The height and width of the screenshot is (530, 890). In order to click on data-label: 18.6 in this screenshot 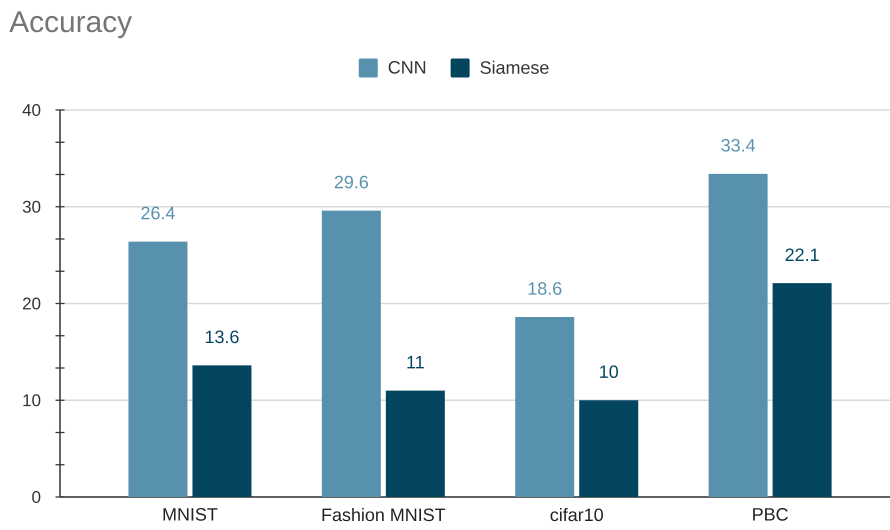, I will do `click(545, 288)`.